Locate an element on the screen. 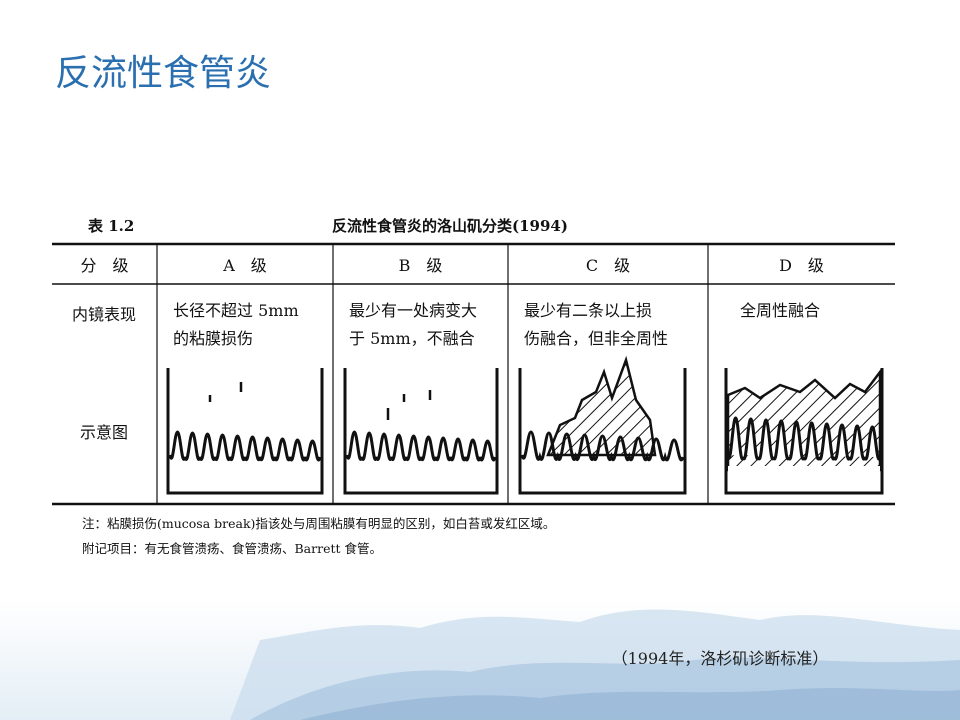 This screenshot has height=720, width=960. header-cell: D 级 is located at coordinates (801, 265).